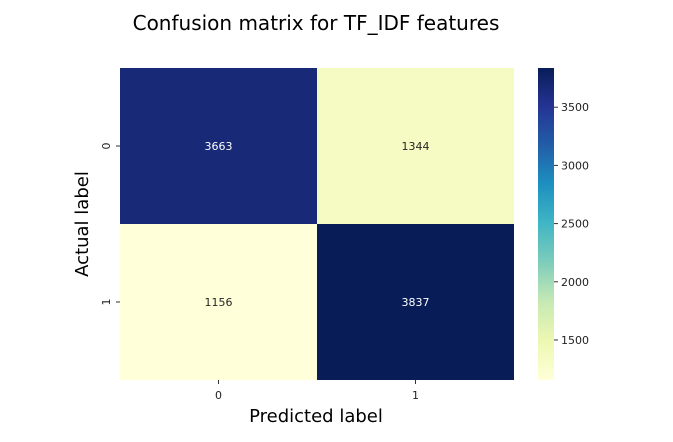 The height and width of the screenshot is (442, 673). I want to click on x-axis-label: Predicted label, so click(316, 416).